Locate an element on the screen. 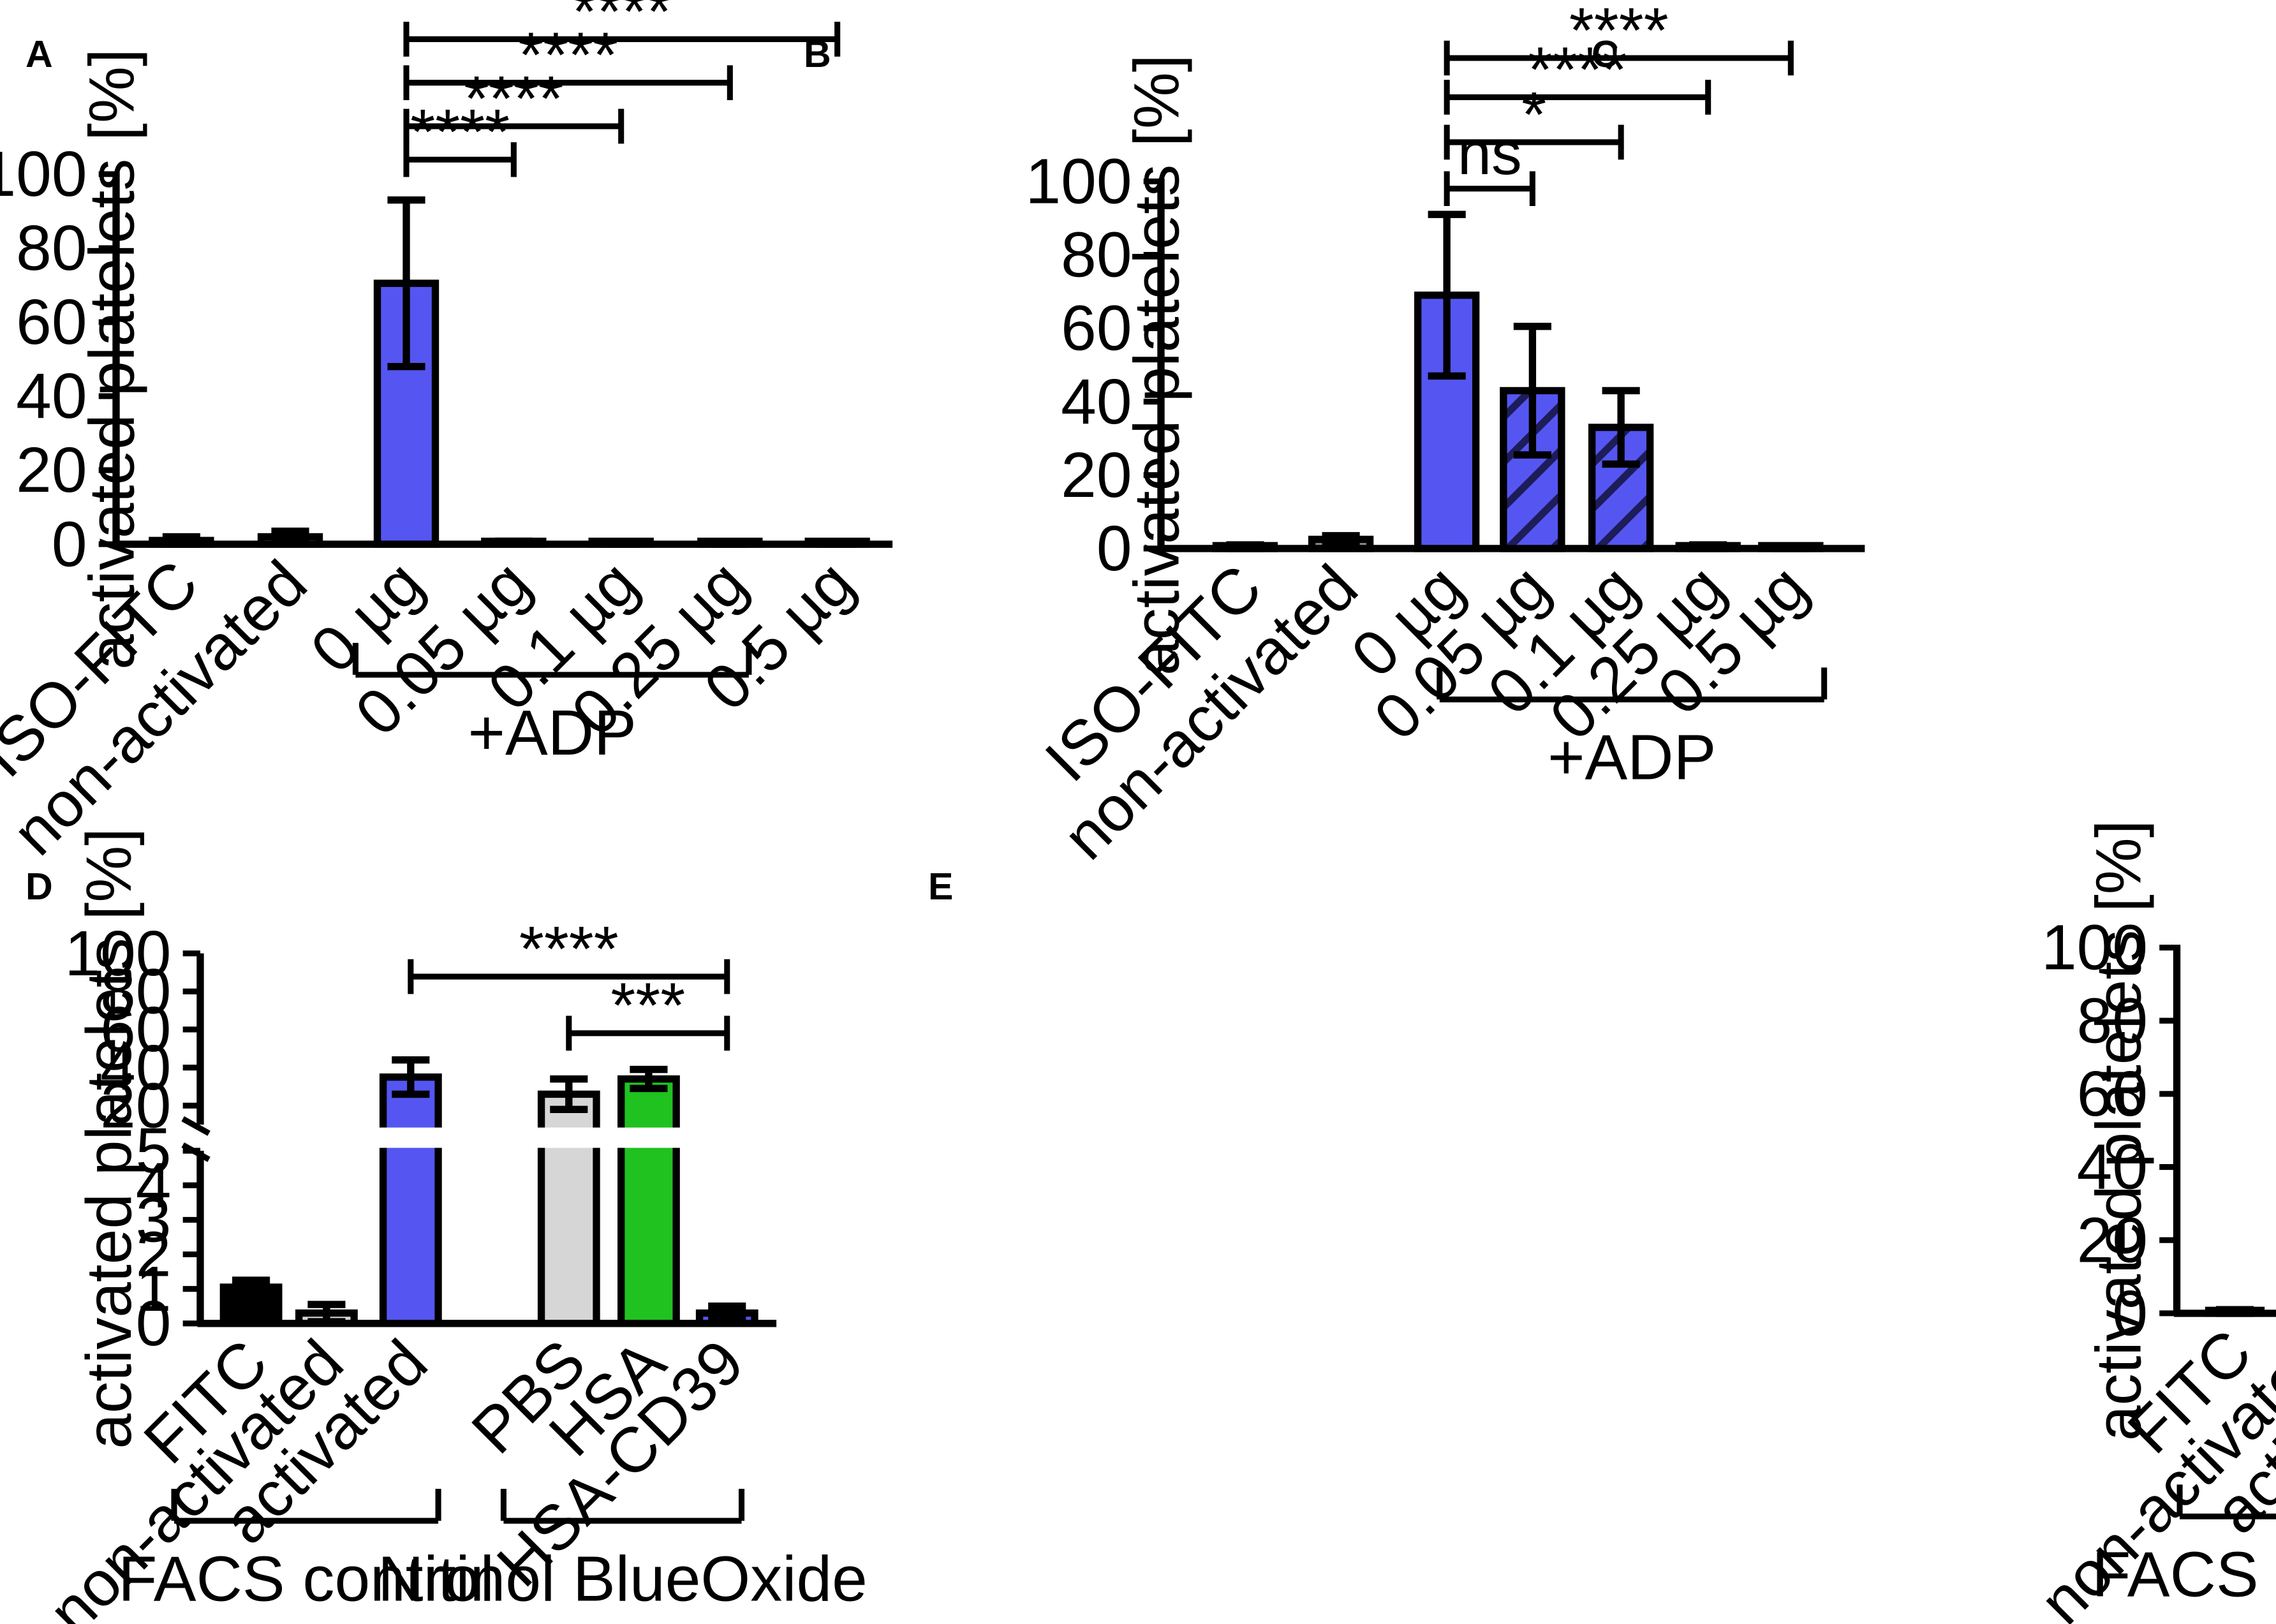  axis-break-mark is located at coordinates (196, 1126).